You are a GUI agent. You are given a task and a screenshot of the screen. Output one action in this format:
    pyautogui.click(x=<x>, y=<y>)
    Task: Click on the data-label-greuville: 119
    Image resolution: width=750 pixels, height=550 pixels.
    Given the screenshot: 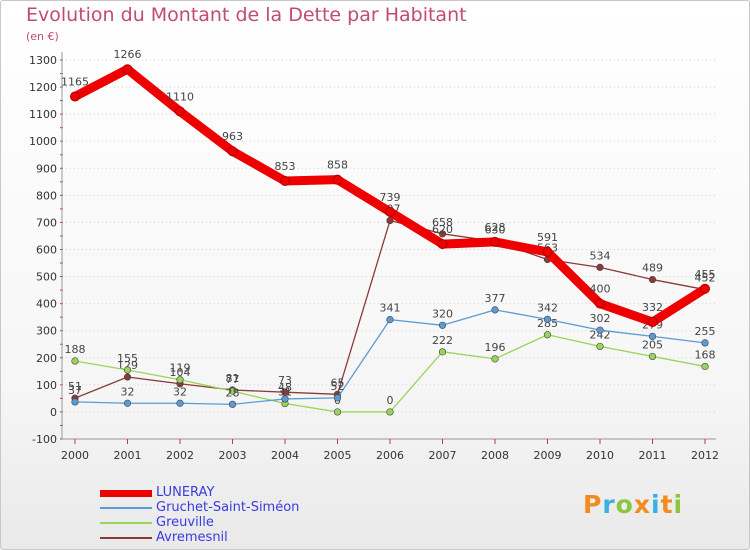 What is the action you would take?
    pyautogui.click(x=180, y=368)
    